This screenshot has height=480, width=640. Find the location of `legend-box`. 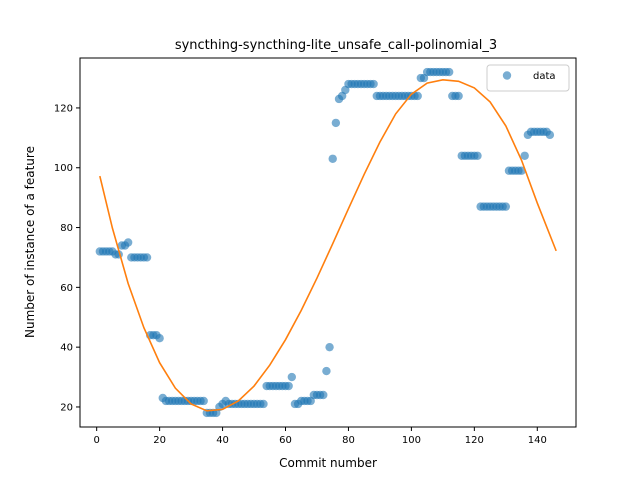

legend-box is located at coordinates (528, 78).